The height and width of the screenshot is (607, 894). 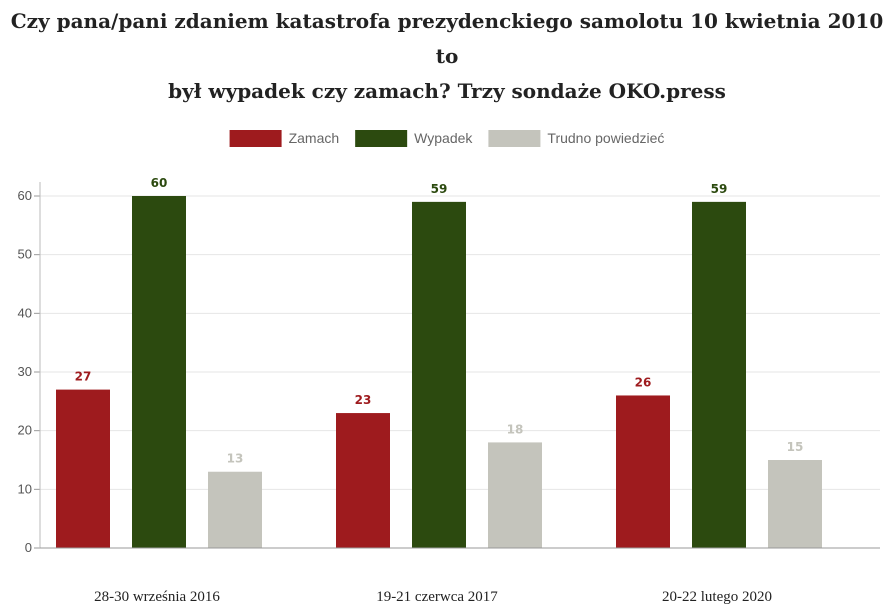 I want to click on data-label-zamach-1: 27, so click(x=83, y=377).